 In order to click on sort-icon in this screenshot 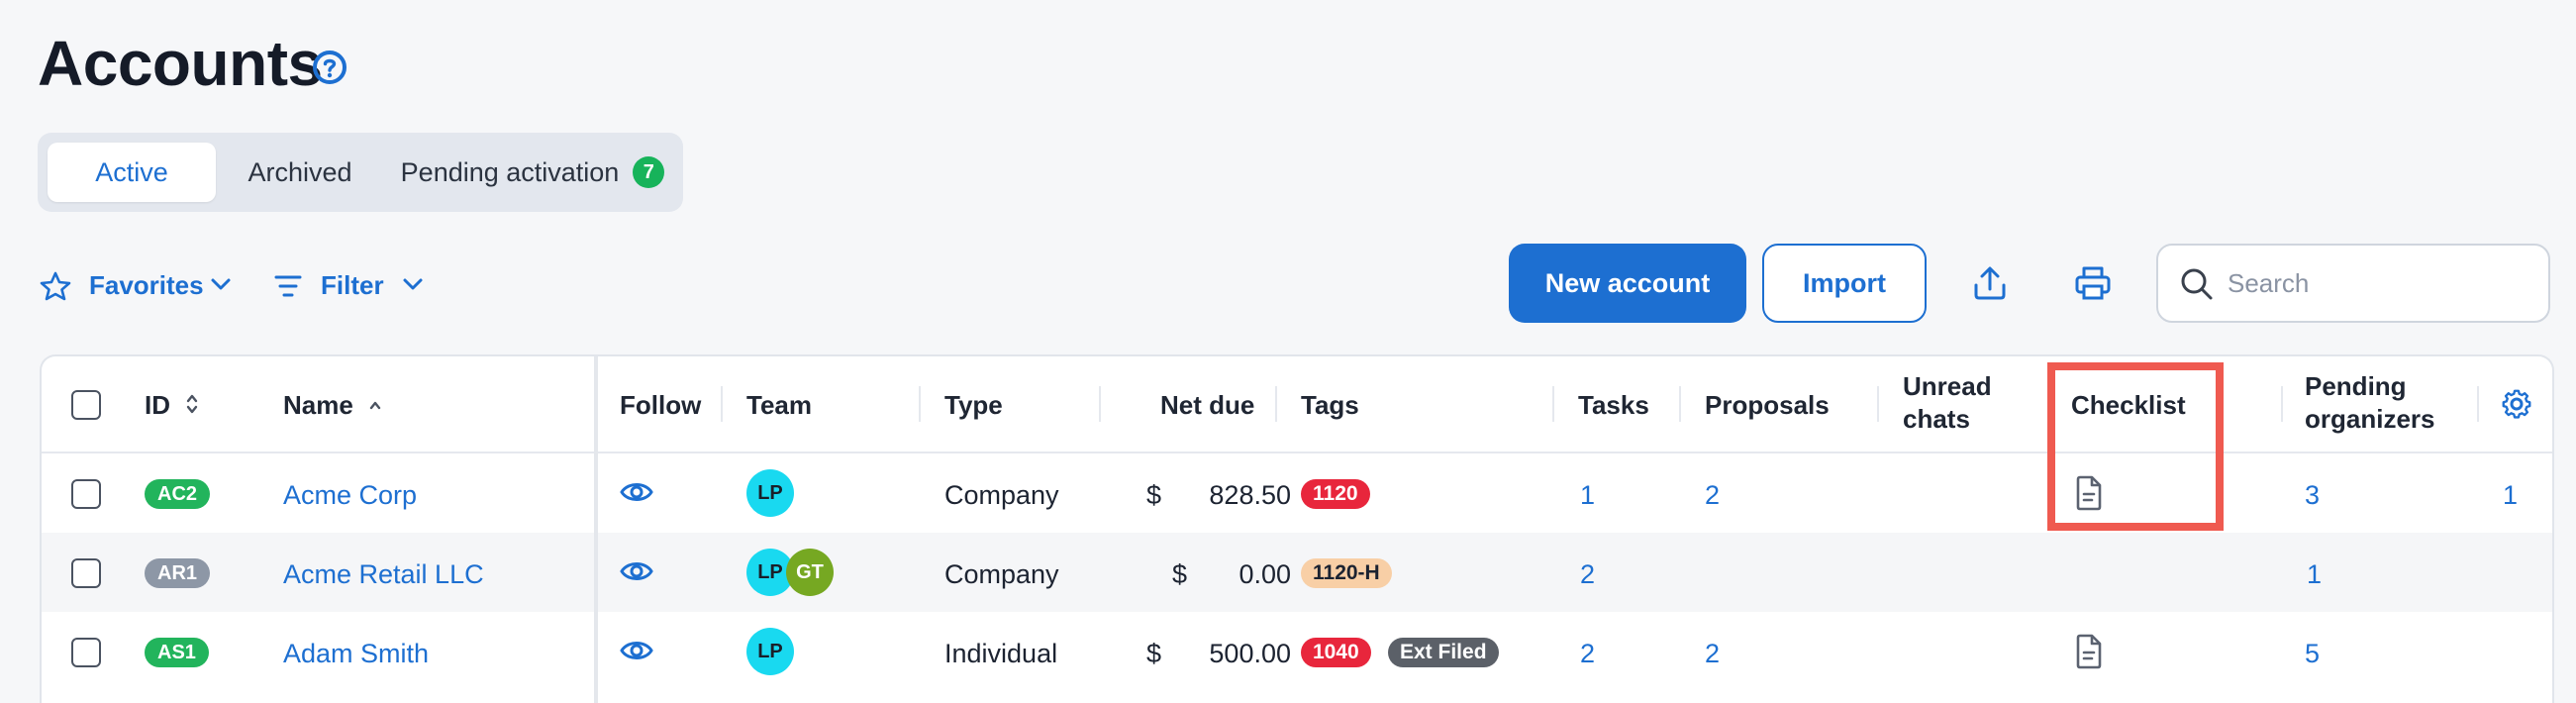, I will do `click(193, 404)`.